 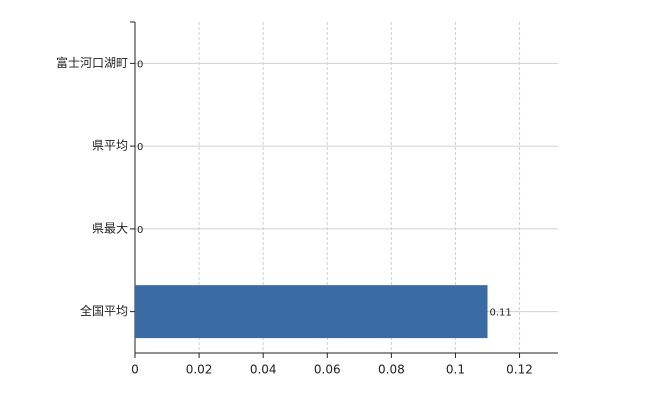 What do you see at coordinates (519, 370) in the screenshot?
I see `x-tick-label: 0.12` at bounding box center [519, 370].